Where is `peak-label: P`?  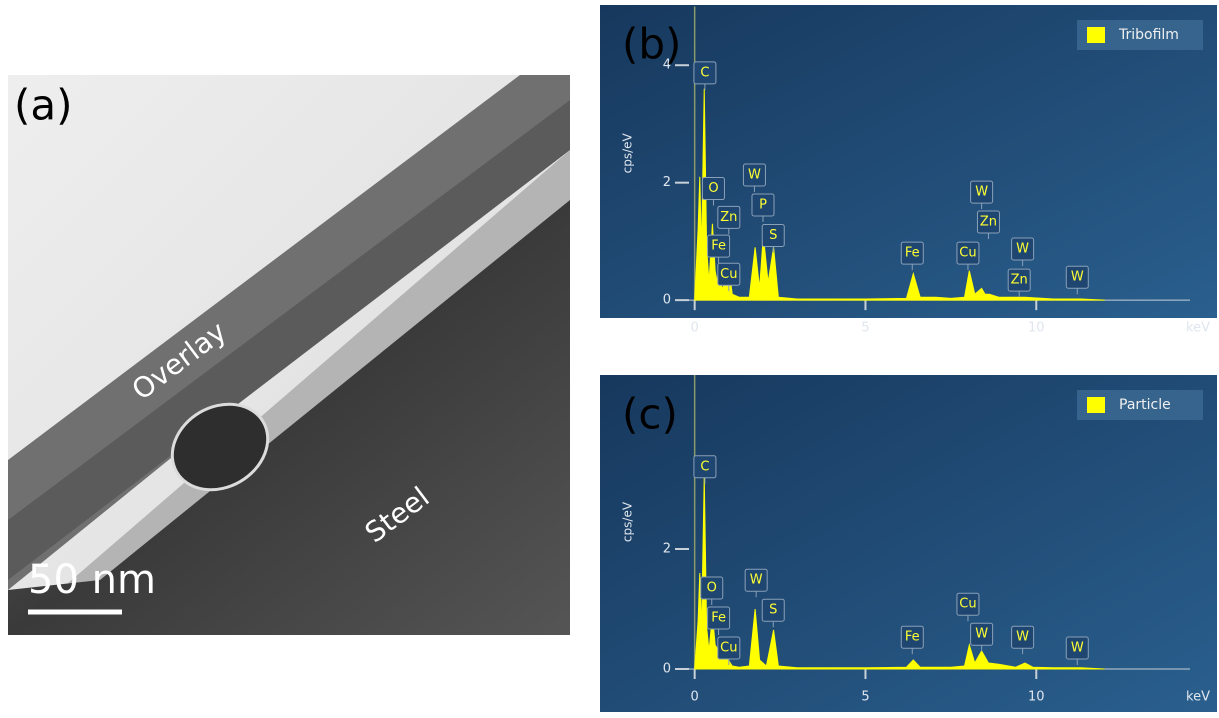 peak-label: P is located at coordinates (763, 204).